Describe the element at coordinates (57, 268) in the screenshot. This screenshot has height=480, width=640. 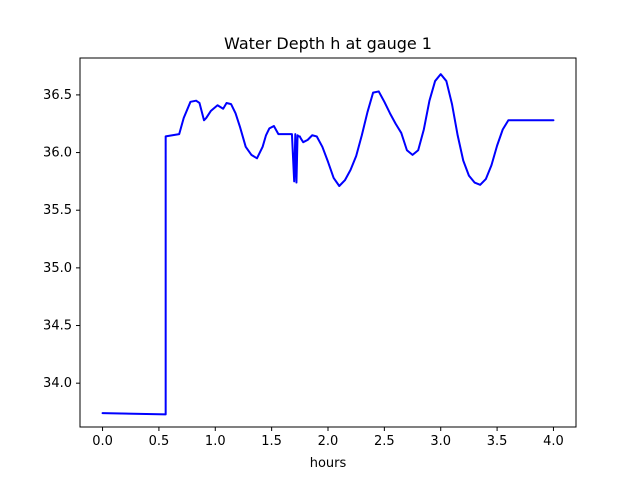
I see `y-tick-label: 35.0` at that location.